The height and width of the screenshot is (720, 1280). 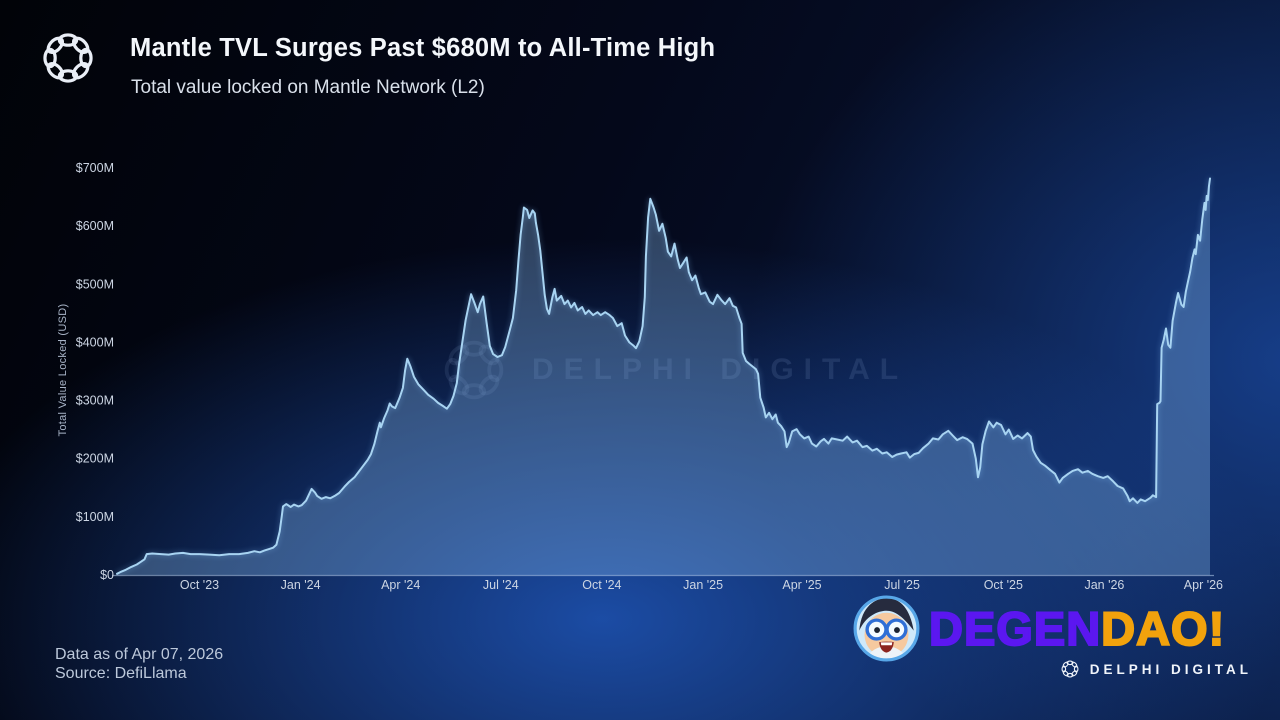 I want to click on y-tick-label: $400M, so click(x=95, y=342).